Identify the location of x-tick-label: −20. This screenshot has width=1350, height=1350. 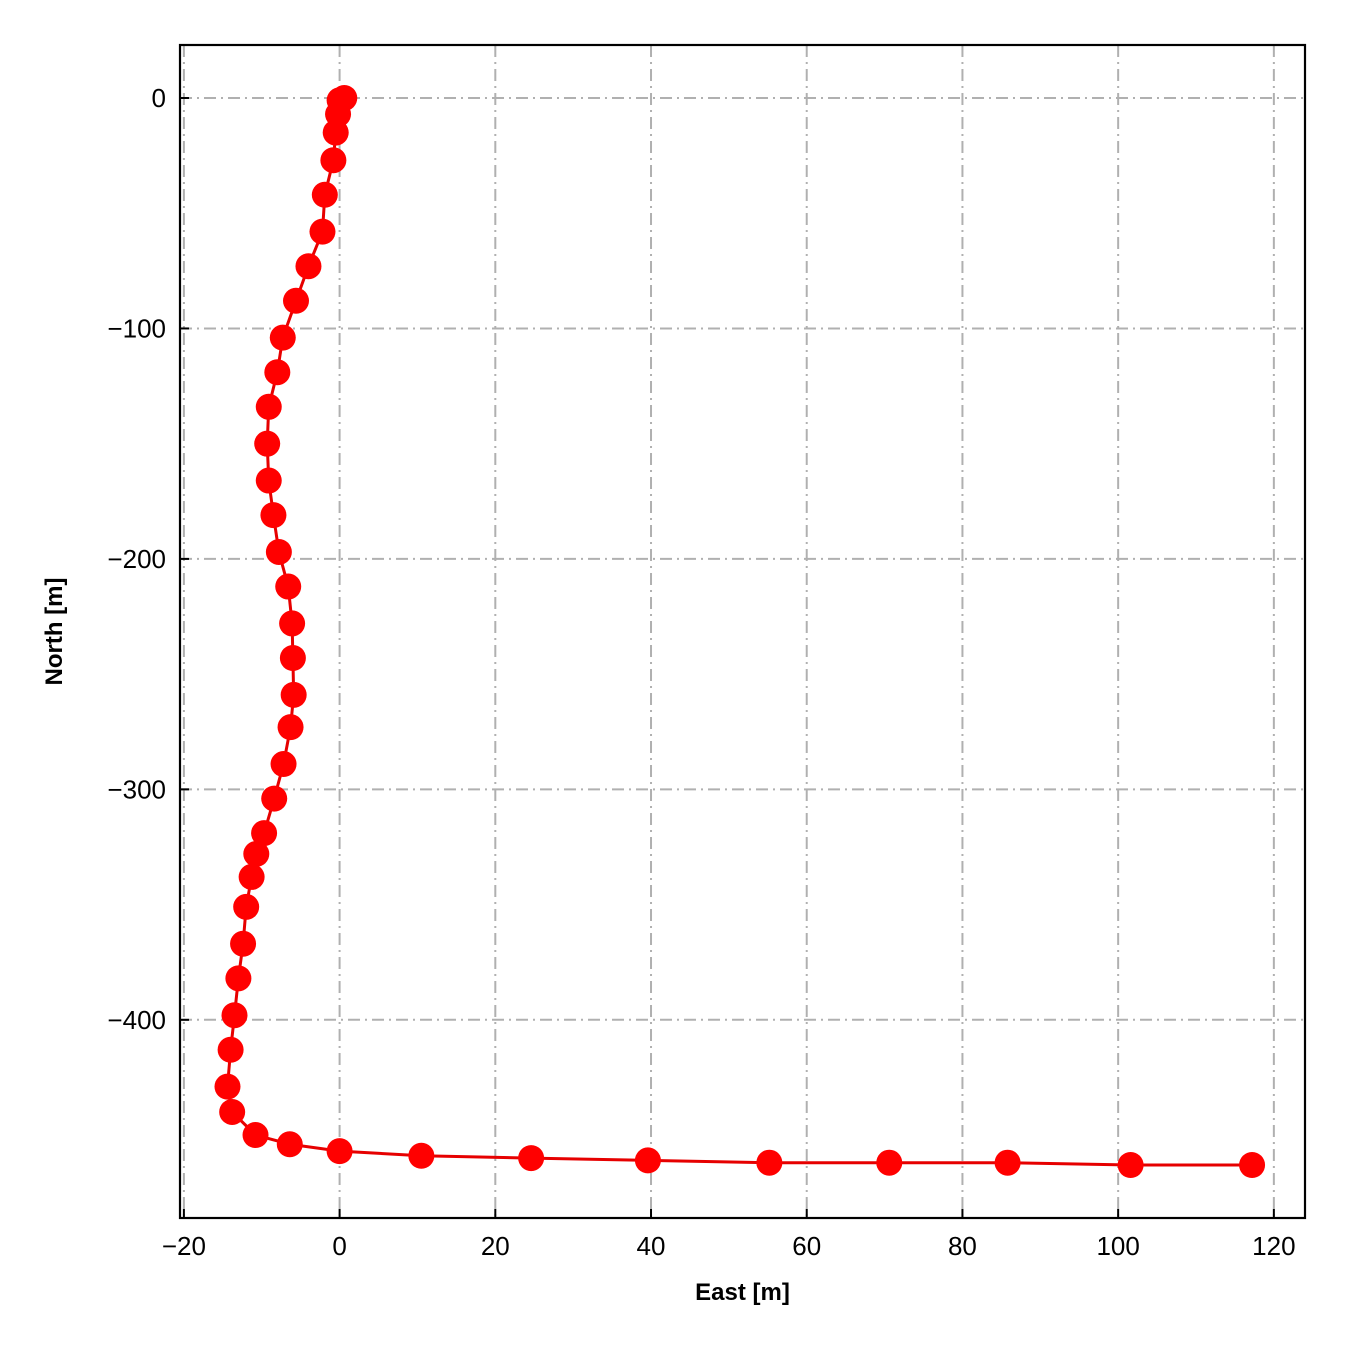
(184, 1246).